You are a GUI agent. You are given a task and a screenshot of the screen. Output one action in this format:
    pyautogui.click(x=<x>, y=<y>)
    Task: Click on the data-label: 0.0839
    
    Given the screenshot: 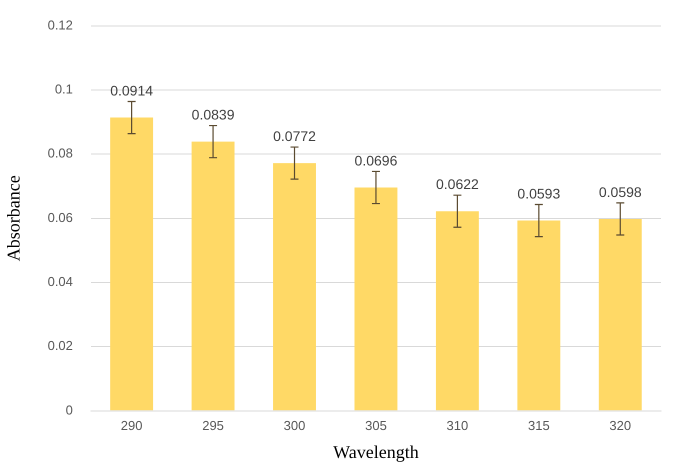 What is the action you would take?
    pyautogui.click(x=213, y=114)
    